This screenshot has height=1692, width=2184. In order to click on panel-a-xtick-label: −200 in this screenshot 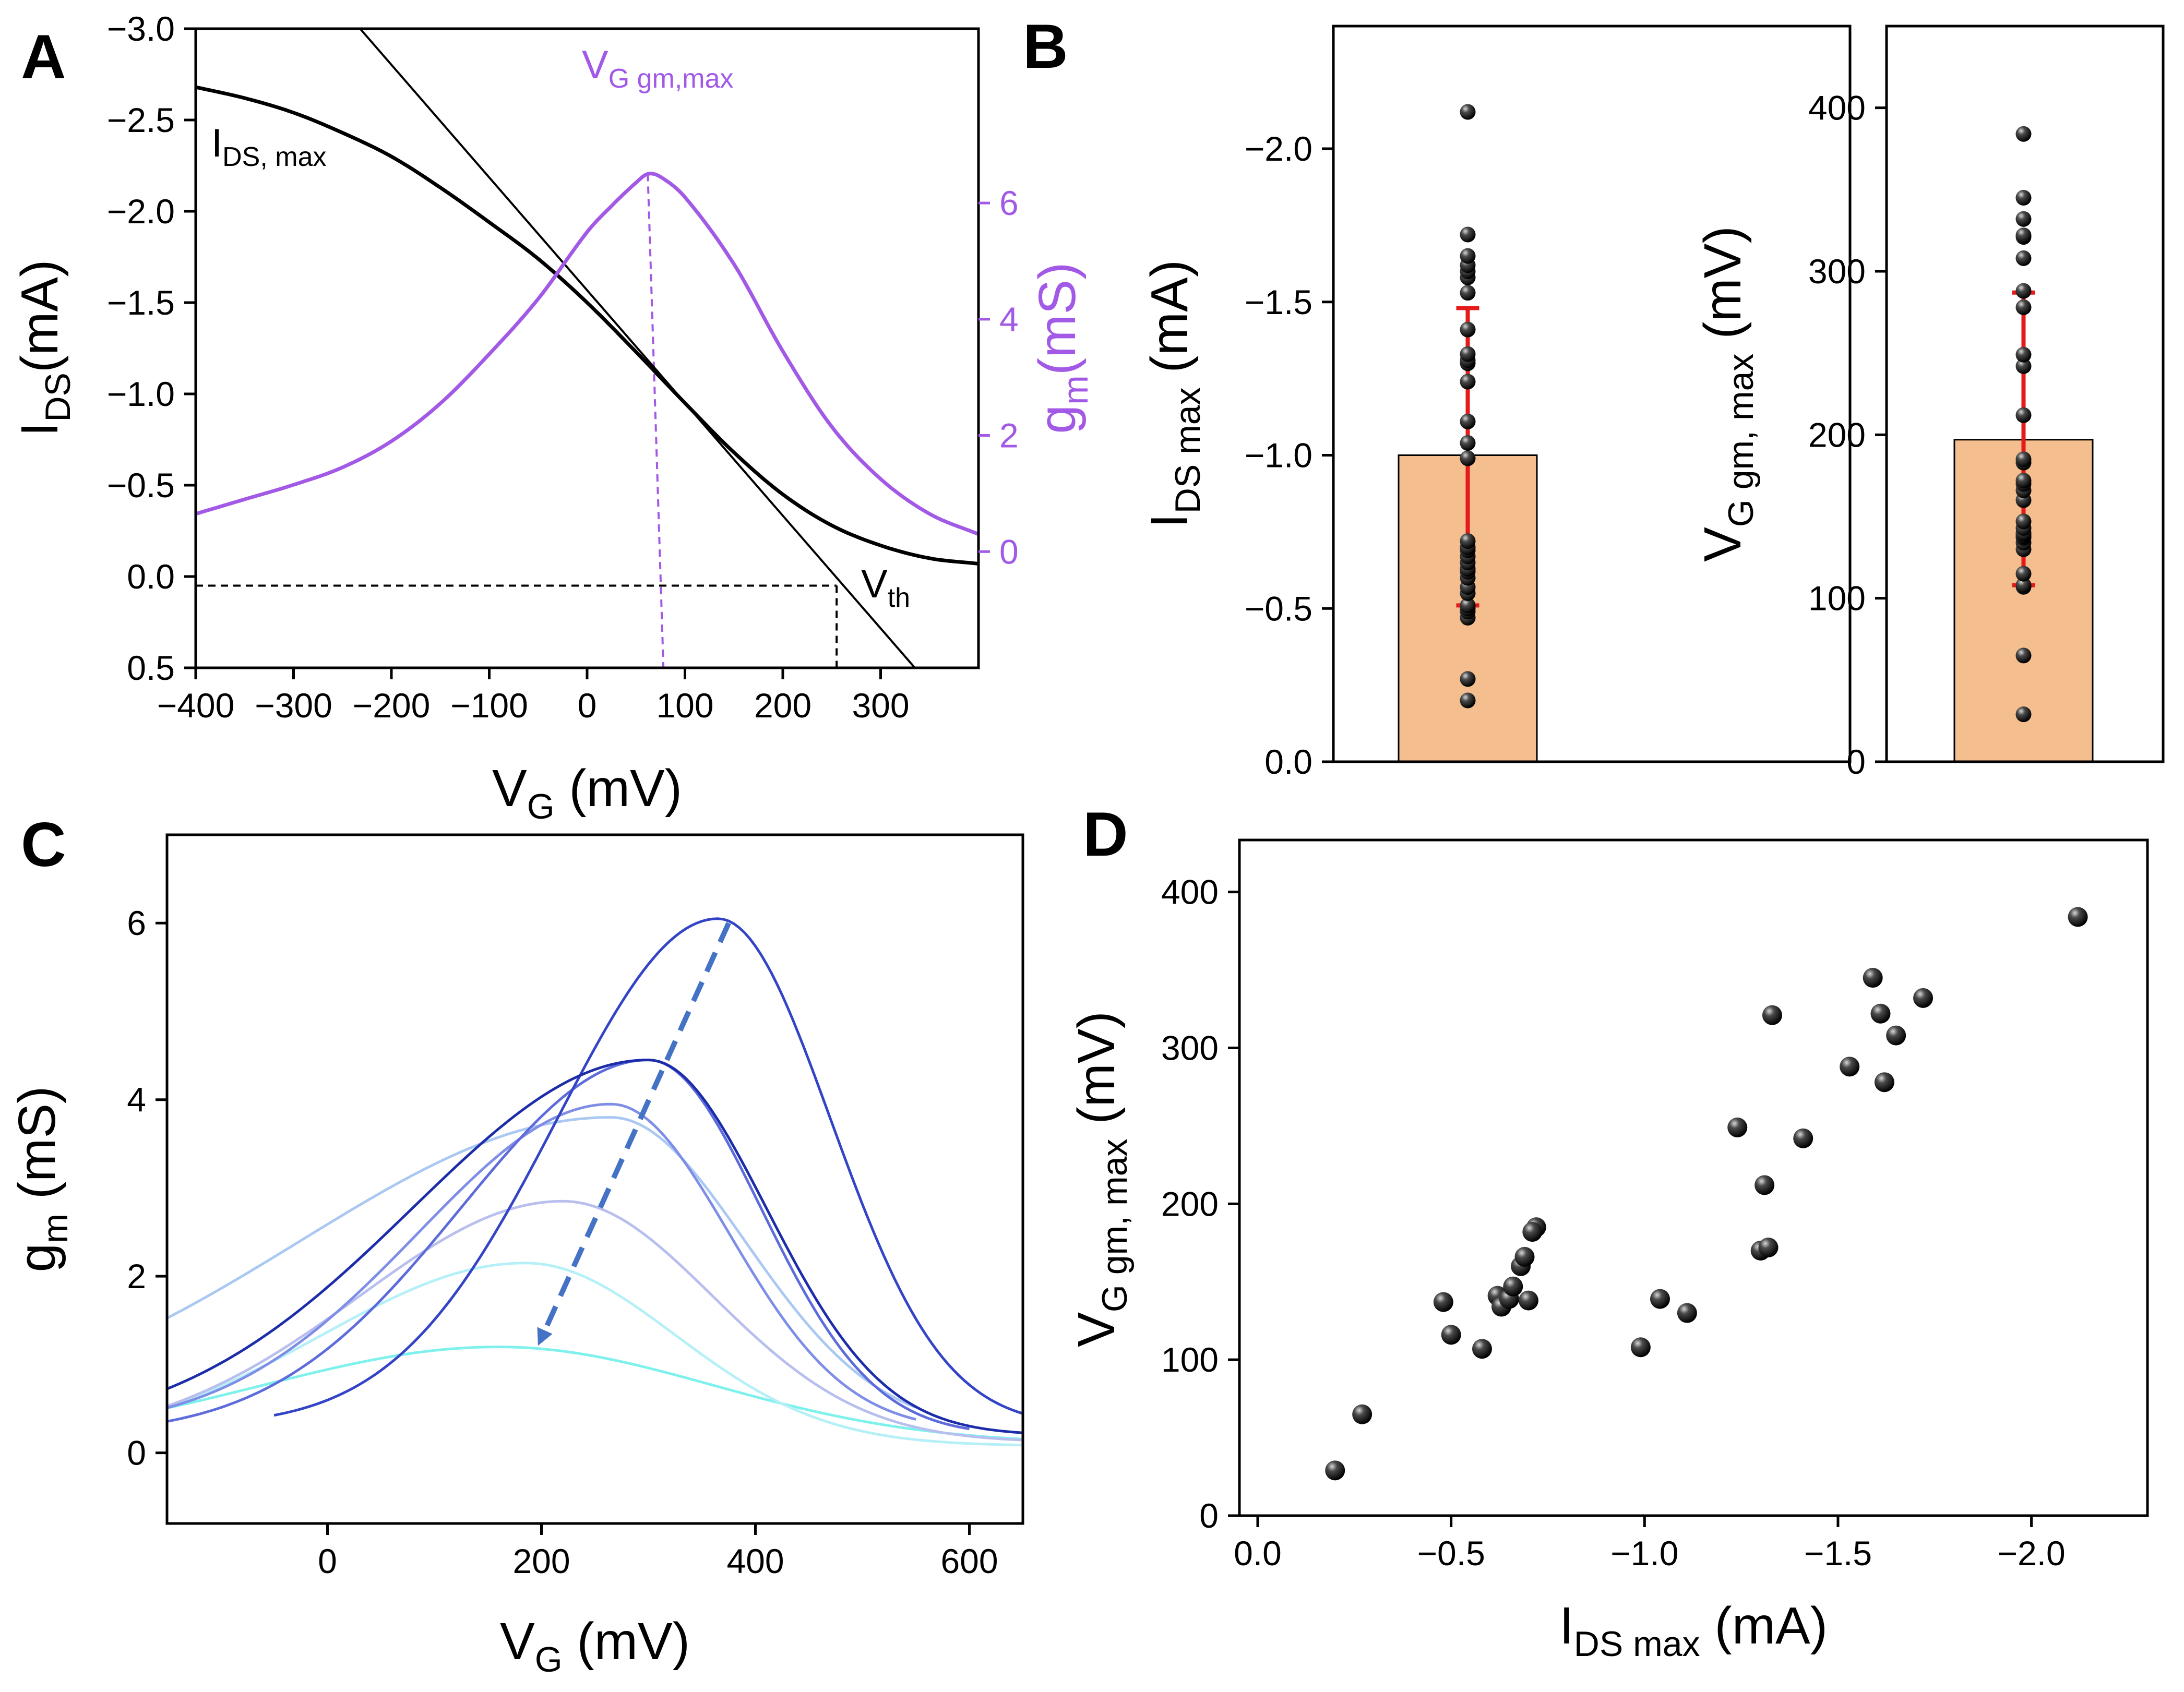, I will do `click(392, 706)`.